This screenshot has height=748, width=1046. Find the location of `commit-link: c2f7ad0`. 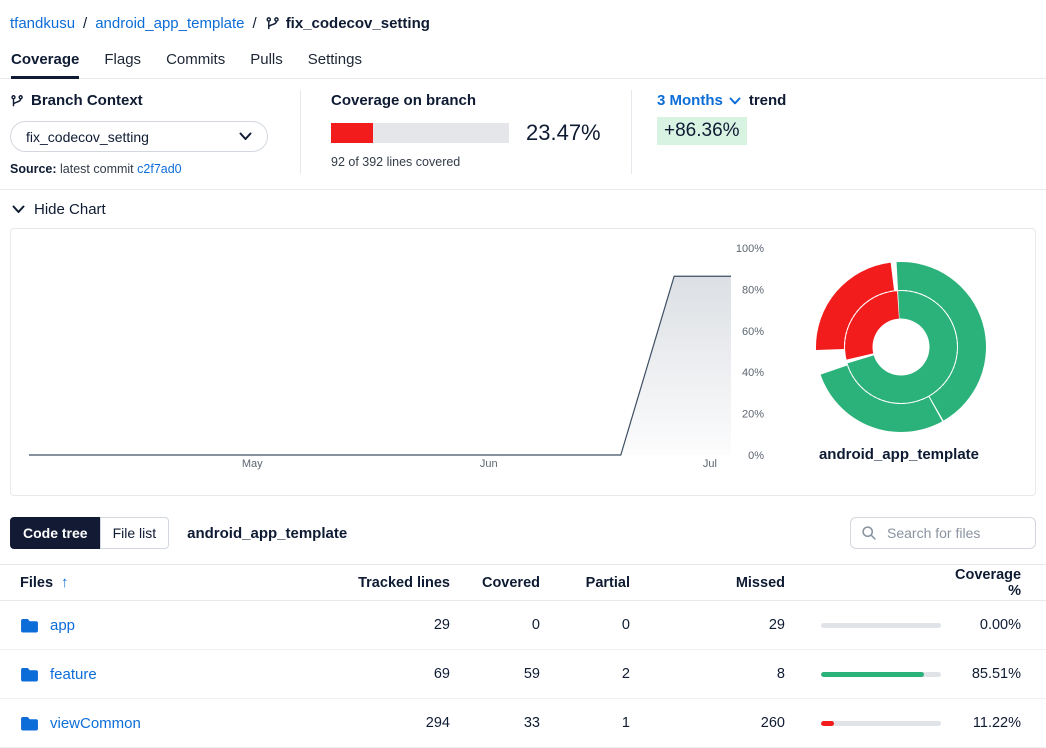

commit-link: c2f7ad0 is located at coordinates (159, 169).